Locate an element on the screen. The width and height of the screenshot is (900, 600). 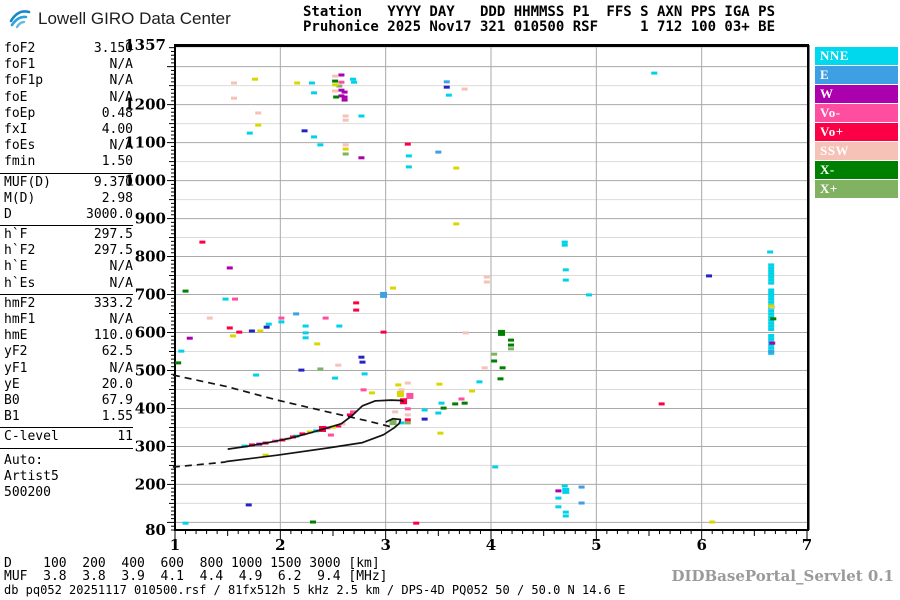
param-row: foEp 0.48 is located at coordinates (66, 114).